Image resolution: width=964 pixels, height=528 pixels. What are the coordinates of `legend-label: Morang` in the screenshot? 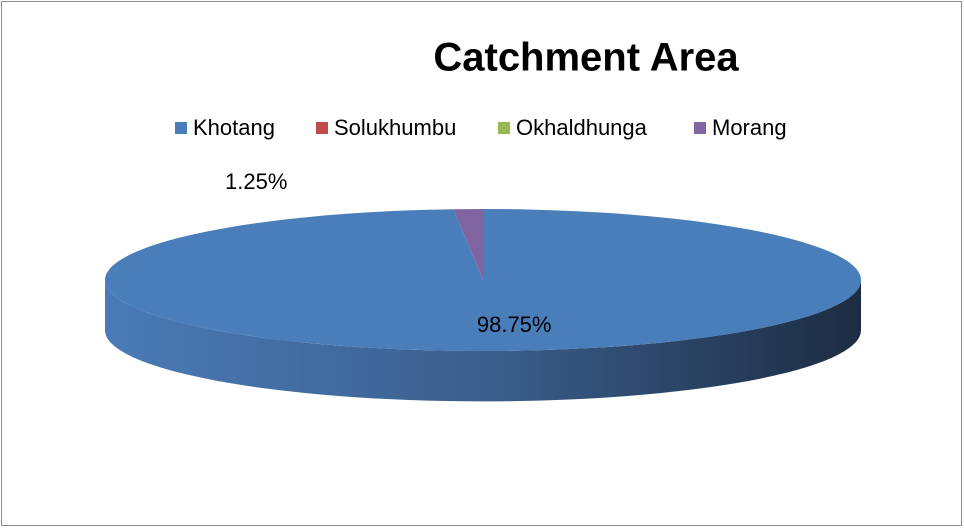 It's located at (749, 127).